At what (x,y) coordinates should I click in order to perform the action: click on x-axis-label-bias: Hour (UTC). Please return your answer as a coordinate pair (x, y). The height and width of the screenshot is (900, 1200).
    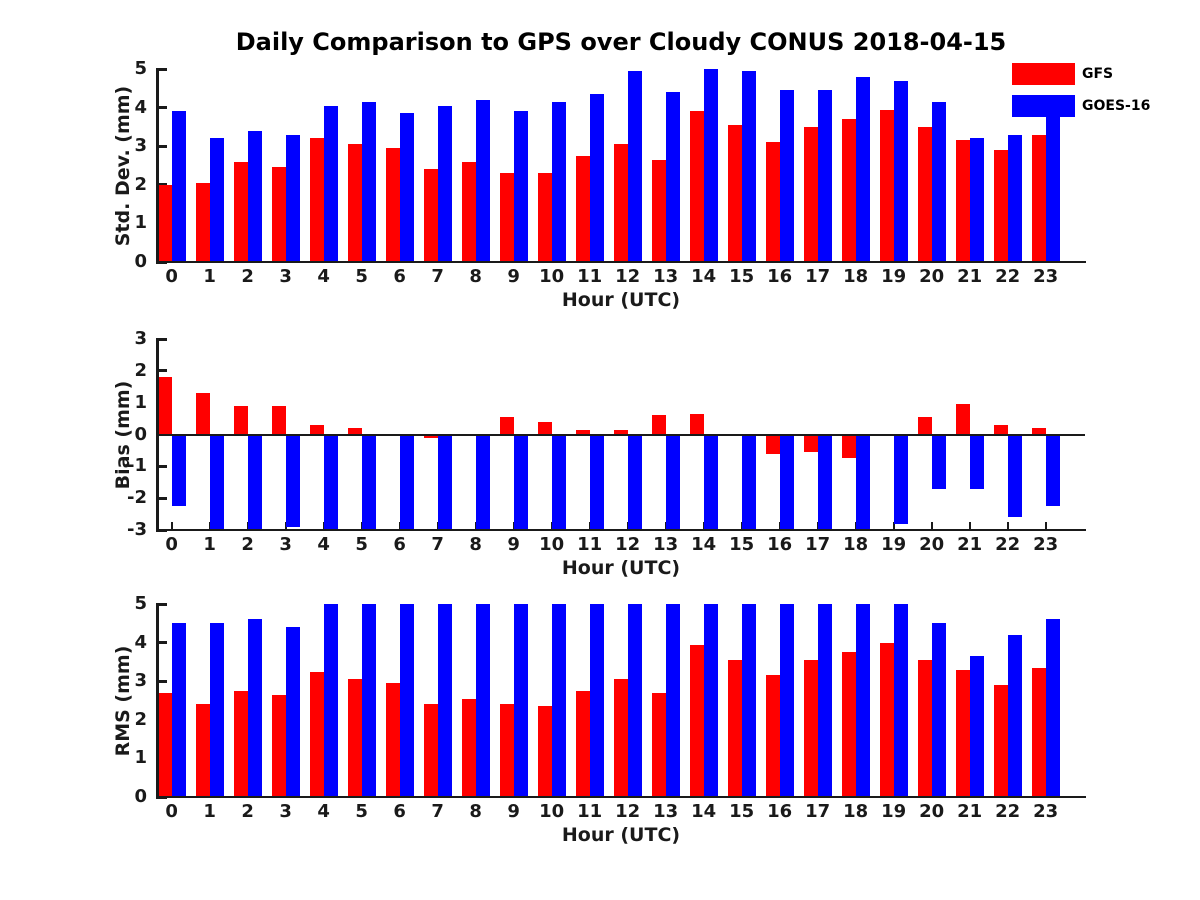
    Looking at the image, I should click on (621, 568).